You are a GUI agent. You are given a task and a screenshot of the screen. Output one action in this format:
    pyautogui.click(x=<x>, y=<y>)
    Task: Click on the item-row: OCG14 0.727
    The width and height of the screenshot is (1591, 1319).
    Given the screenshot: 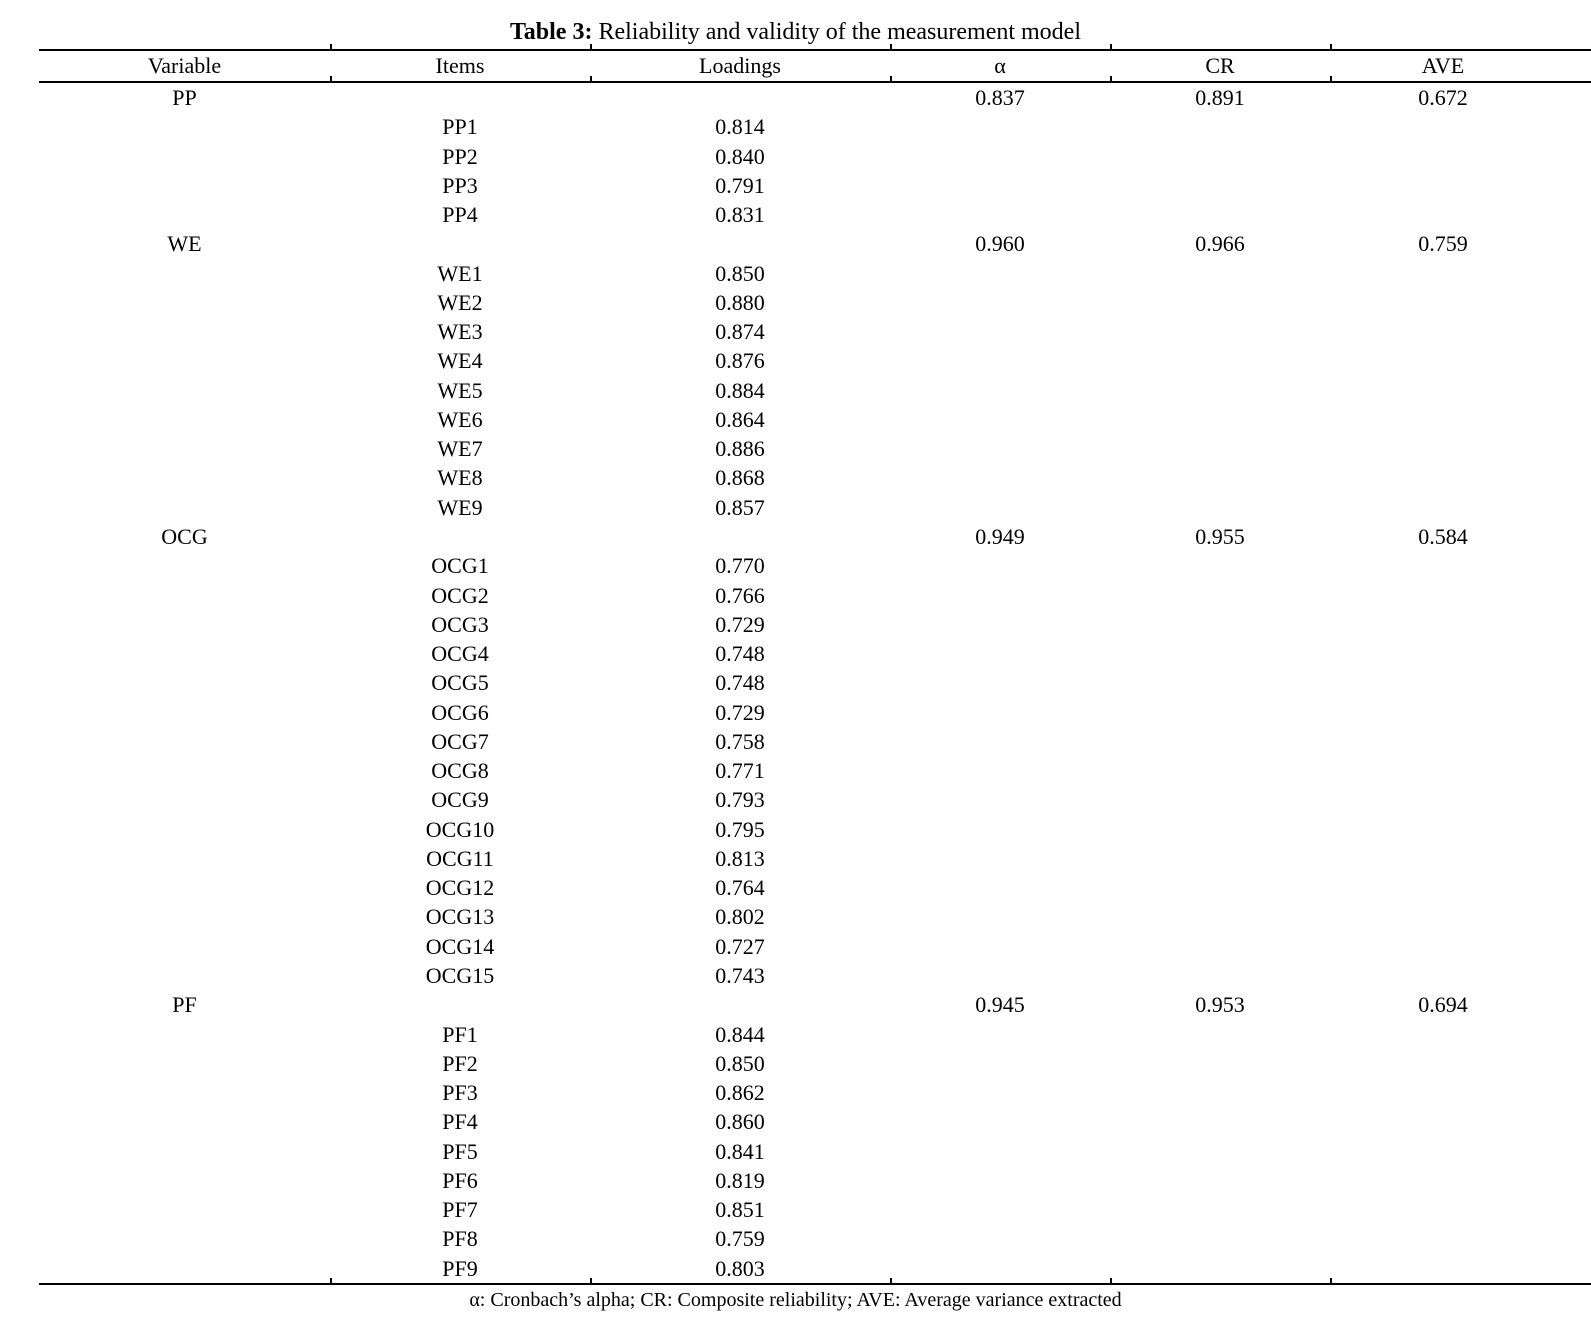 What is the action you would take?
    pyautogui.click(x=797, y=946)
    